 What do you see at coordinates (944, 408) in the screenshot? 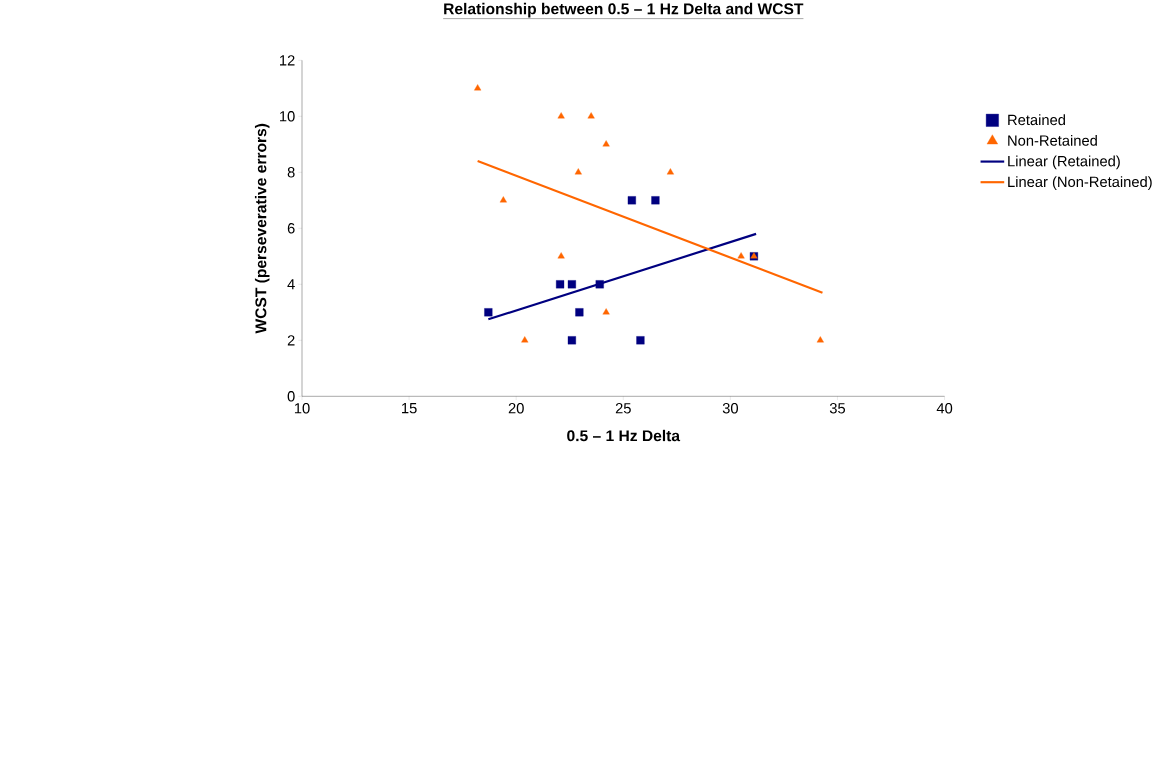
I see `x-tick-label: 40` at bounding box center [944, 408].